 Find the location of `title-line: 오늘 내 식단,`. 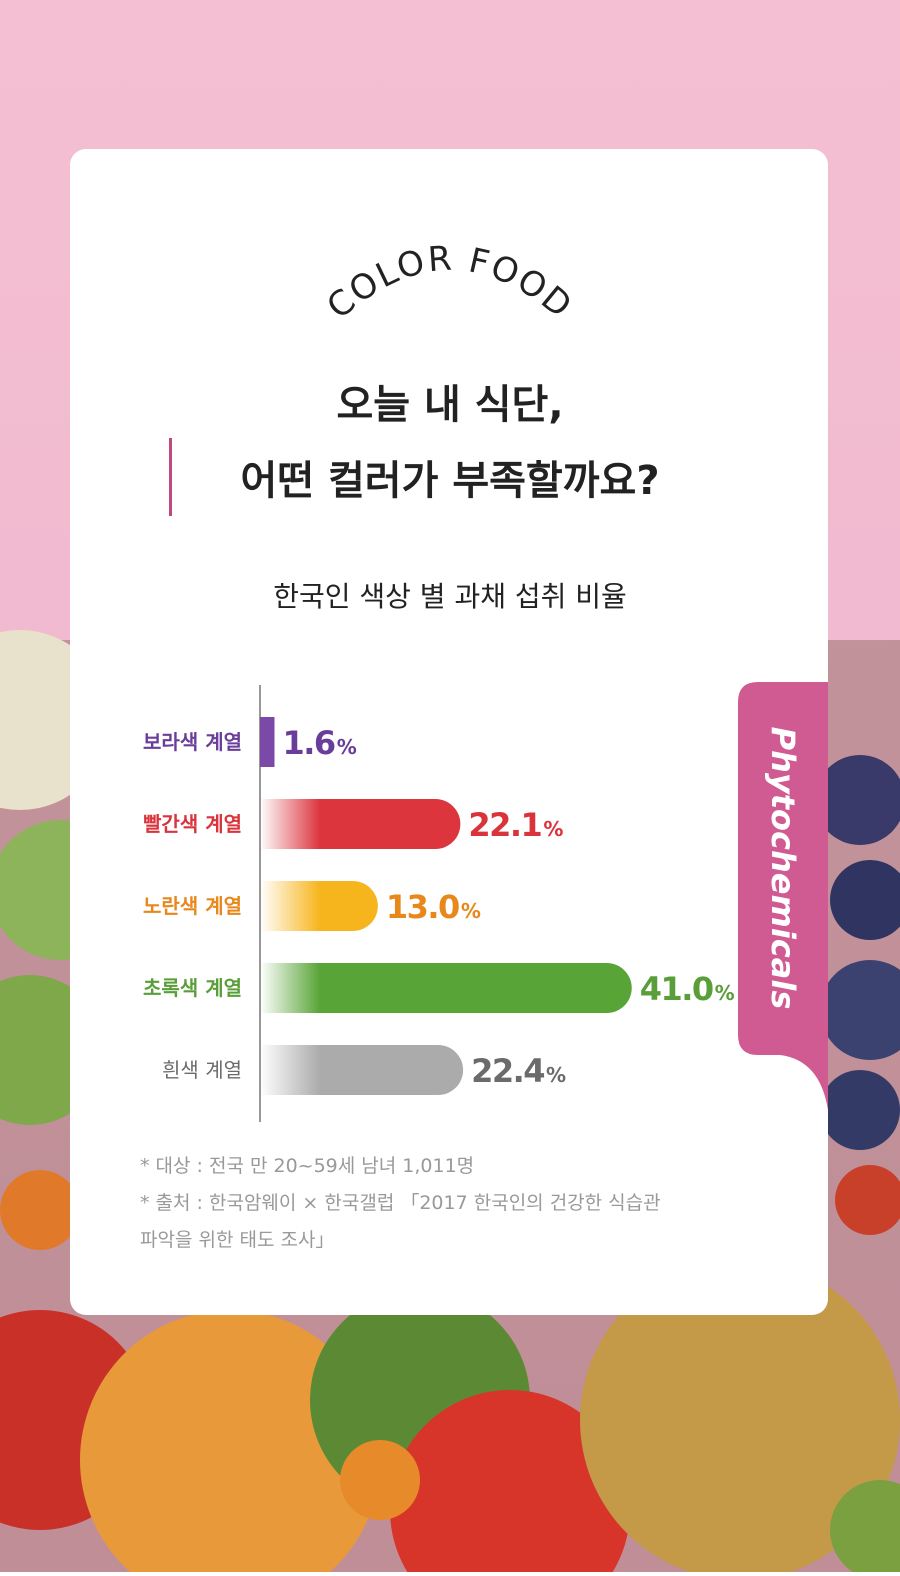

title-line: 오늘 내 식단, is located at coordinates (449, 405).